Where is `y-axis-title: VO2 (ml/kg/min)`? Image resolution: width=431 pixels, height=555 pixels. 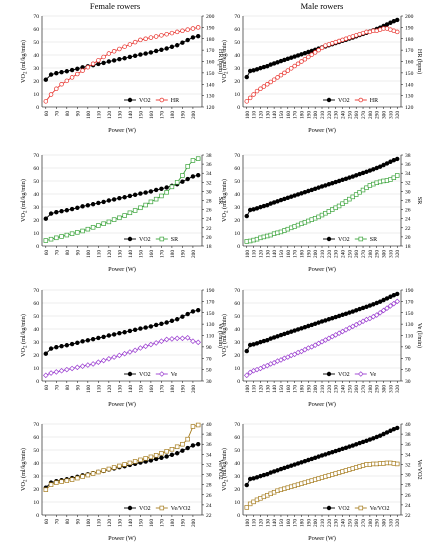 y-axis-title: VO2 (ml/kg/min) is located at coordinates (24, 469).